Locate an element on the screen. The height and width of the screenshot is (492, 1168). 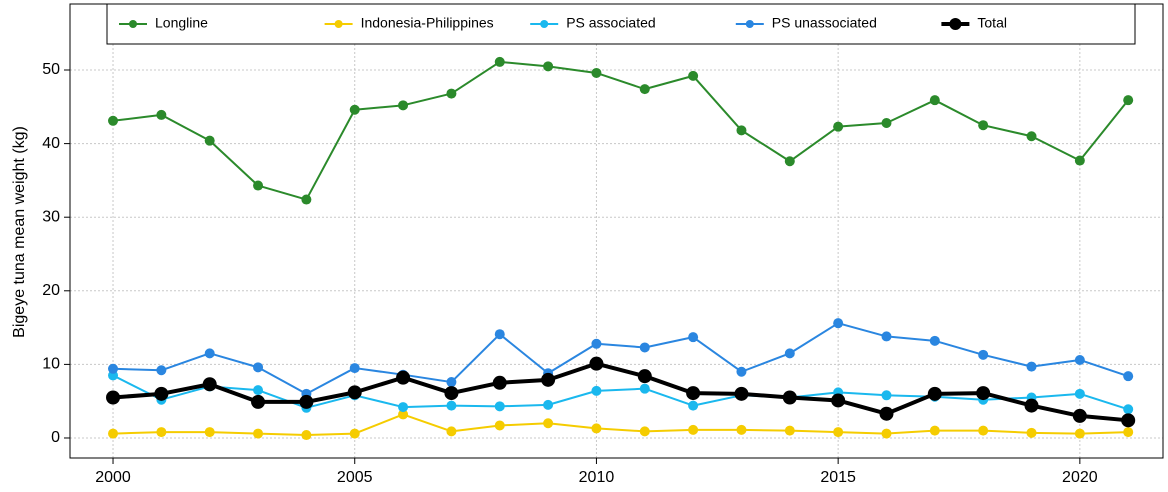
x-tick-label: 2020 is located at coordinates (1080, 477).